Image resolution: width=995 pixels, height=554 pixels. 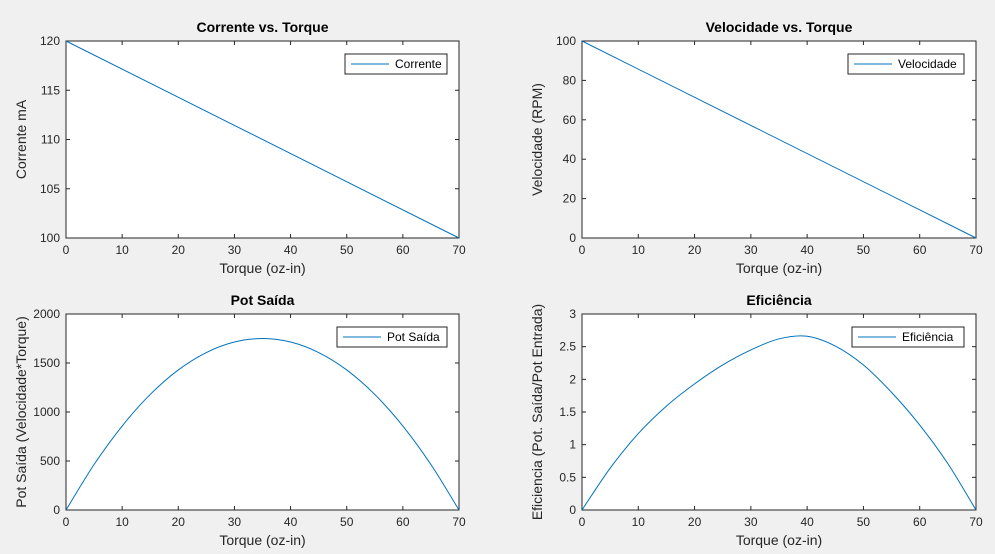 I want to click on series-line-velocidade, so click(x=779, y=139).